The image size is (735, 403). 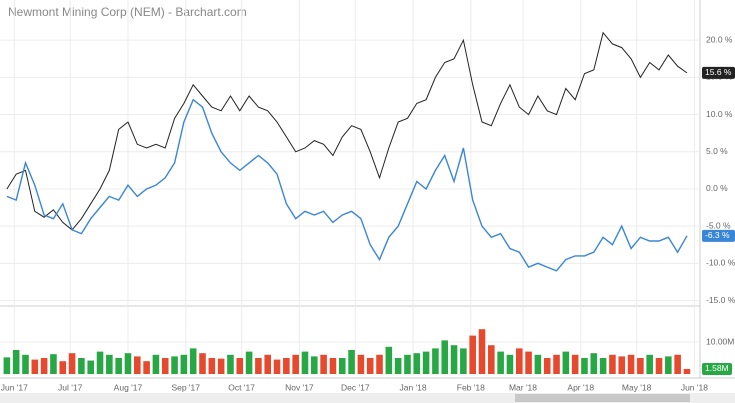 I want to click on x-tick-label: Mar '18, so click(x=523, y=387).